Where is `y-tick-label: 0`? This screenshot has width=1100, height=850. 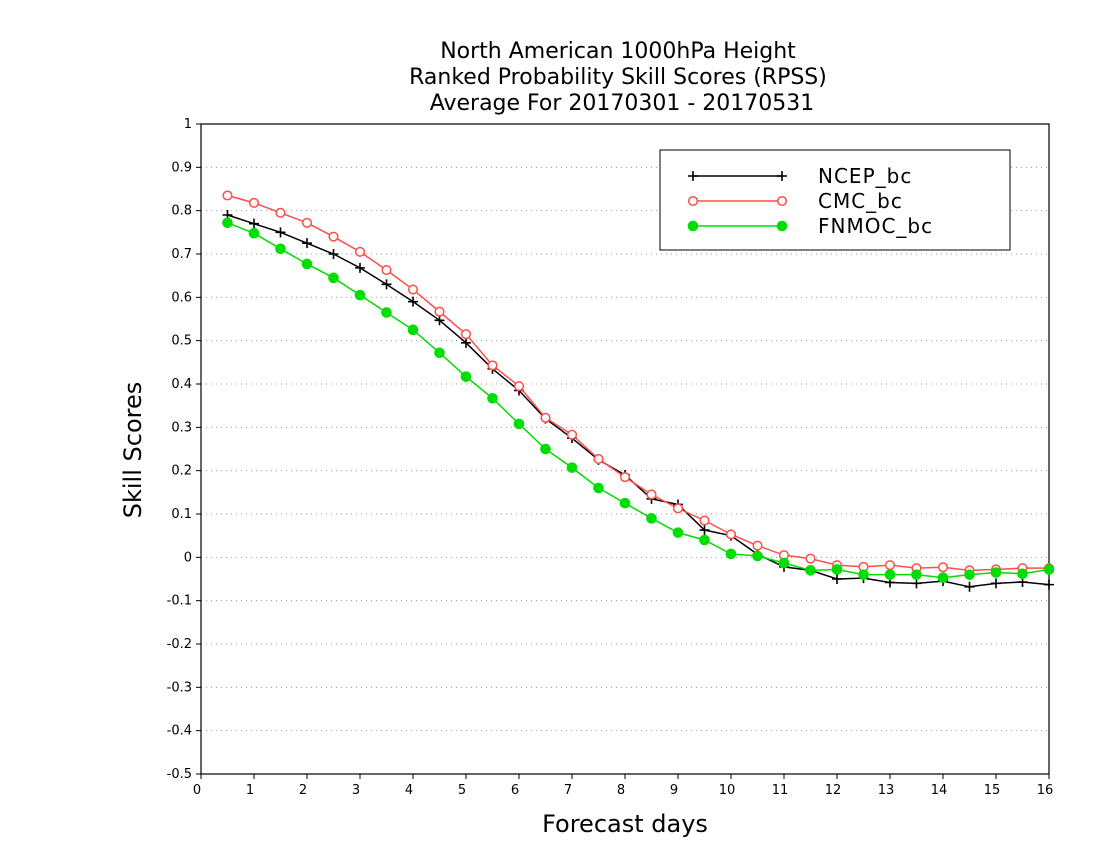
y-tick-label: 0 is located at coordinates (188, 557).